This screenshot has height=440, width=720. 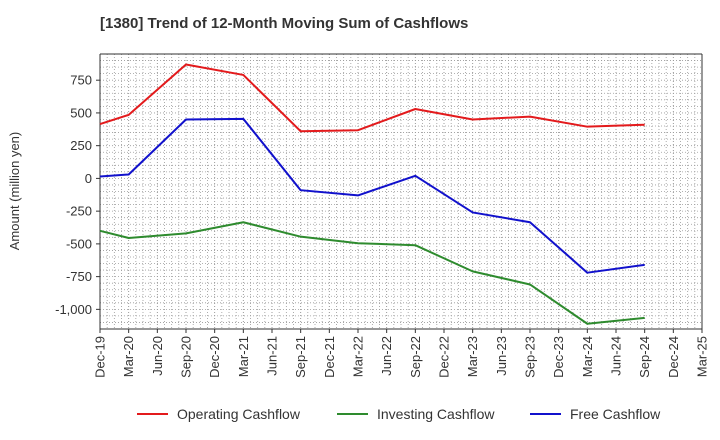 What do you see at coordinates (128, 356) in the screenshot?
I see `x-tick-label: Mar-20` at bounding box center [128, 356].